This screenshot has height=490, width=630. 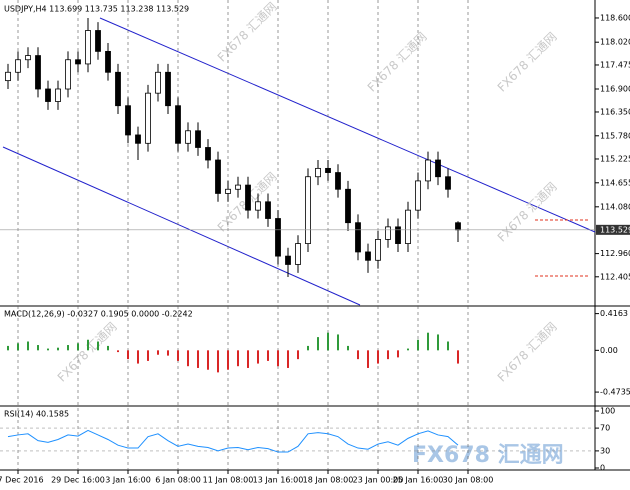 I want to click on current-price-label: 113.529, so click(x=615, y=229).